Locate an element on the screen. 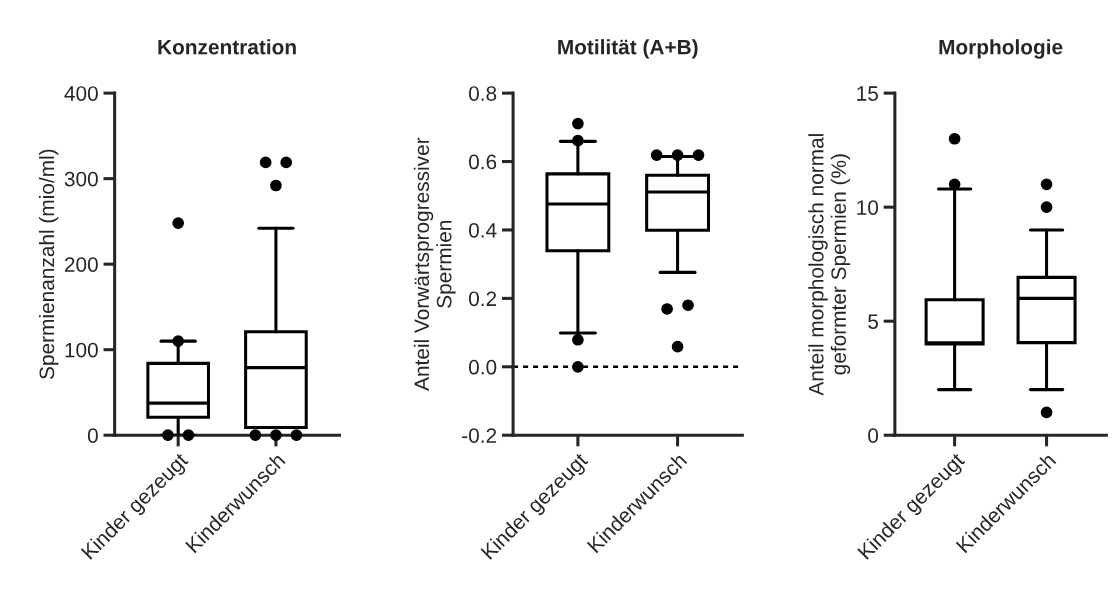 The image size is (1113, 597). chart-title: Konzentration is located at coordinates (227, 47).